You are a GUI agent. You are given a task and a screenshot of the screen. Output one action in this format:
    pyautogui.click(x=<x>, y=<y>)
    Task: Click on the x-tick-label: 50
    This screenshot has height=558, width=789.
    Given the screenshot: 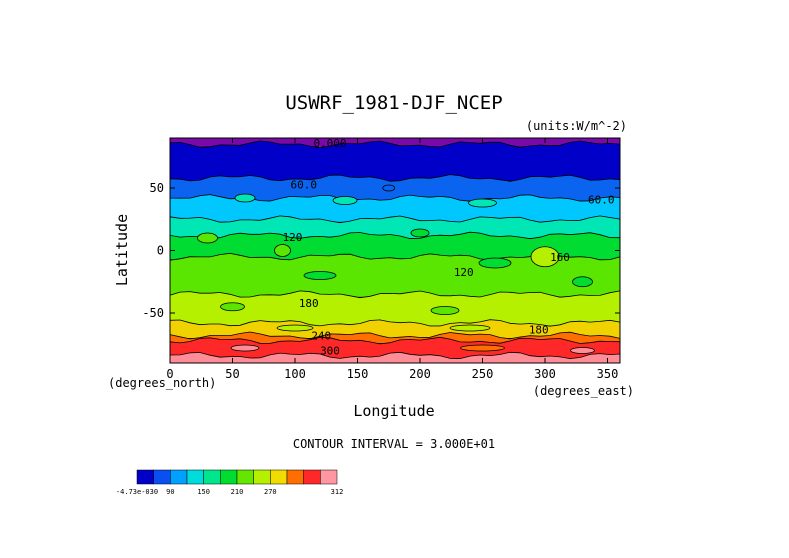 What is the action you would take?
    pyautogui.click(x=232, y=374)
    